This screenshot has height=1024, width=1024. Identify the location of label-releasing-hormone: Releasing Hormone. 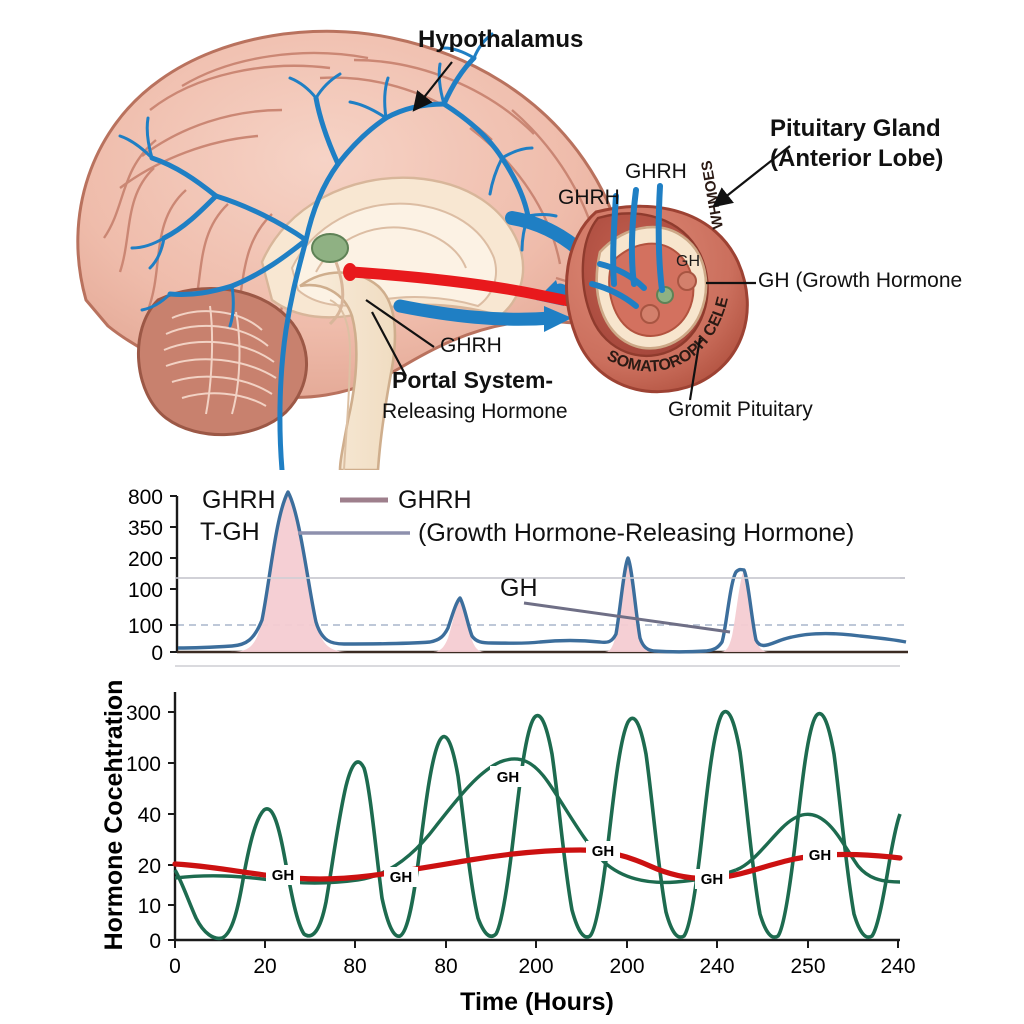
(475, 411).